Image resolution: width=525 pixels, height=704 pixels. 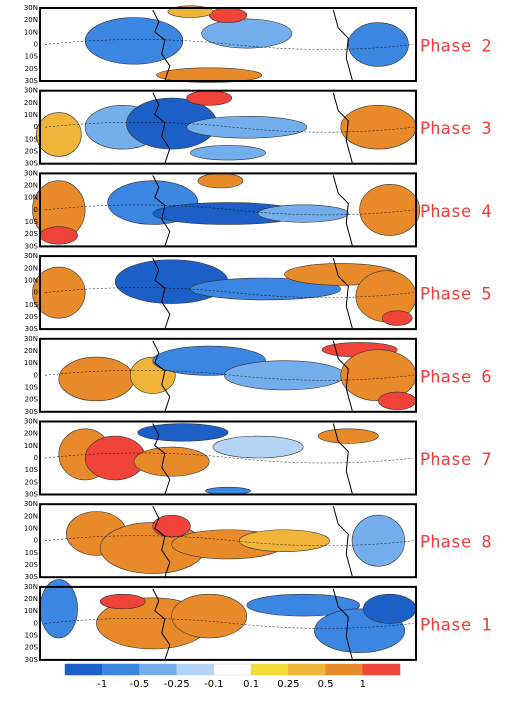 What do you see at coordinates (456, 47) in the screenshot?
I see `phase-label: Phase 2` at bounding box center [456, 47].